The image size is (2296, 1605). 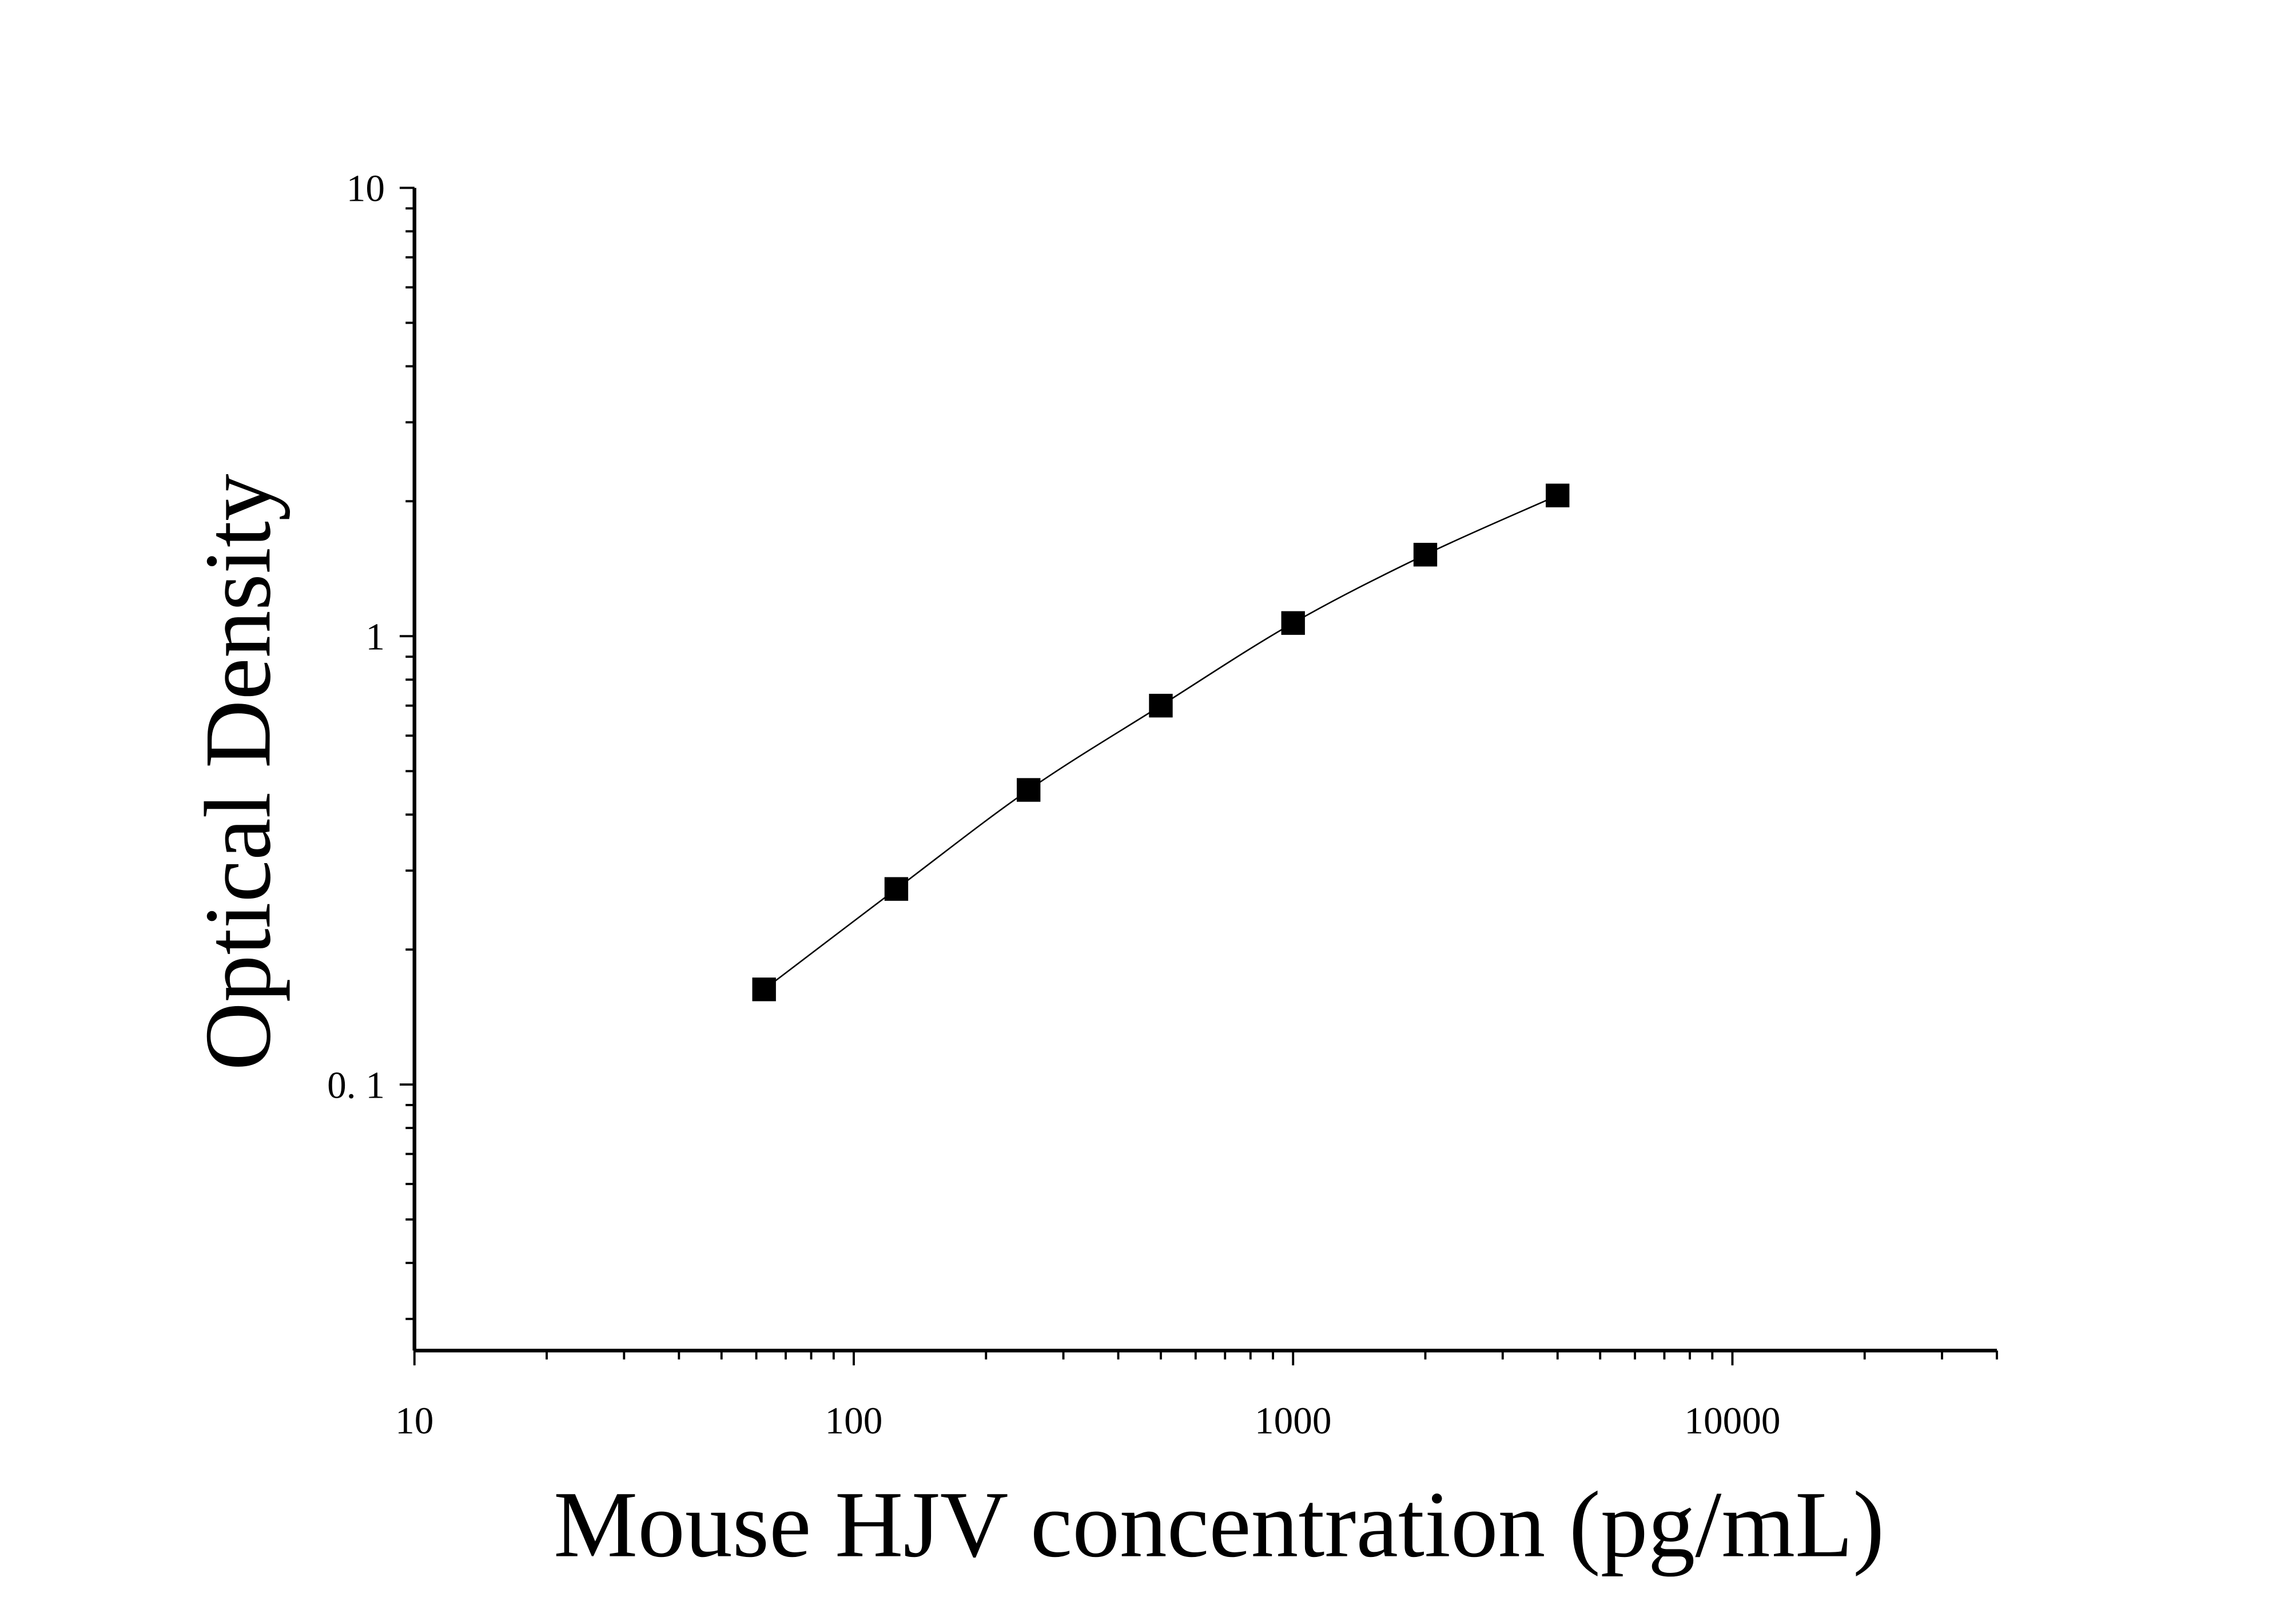 I want to click on x-tick-label: 1000, so click(x=1293, y=1420).